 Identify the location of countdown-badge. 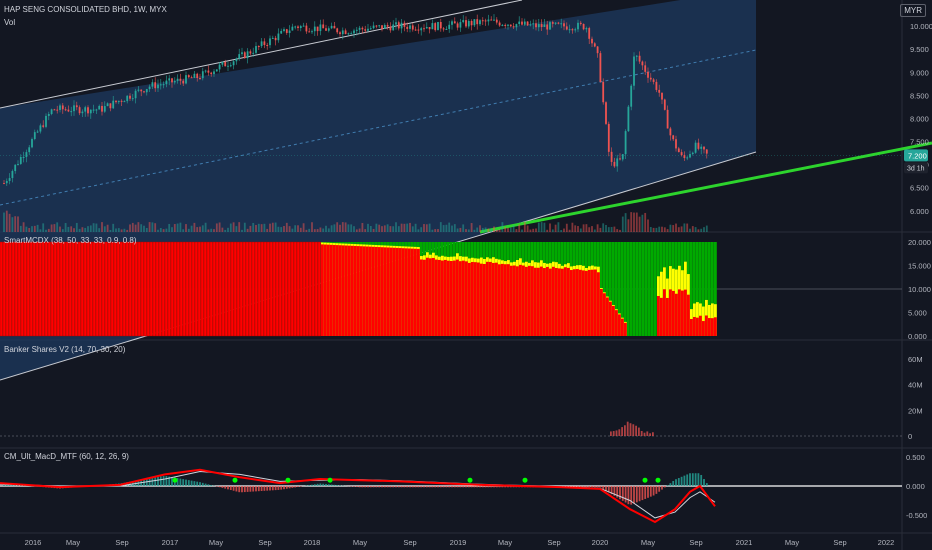
(916, 168).